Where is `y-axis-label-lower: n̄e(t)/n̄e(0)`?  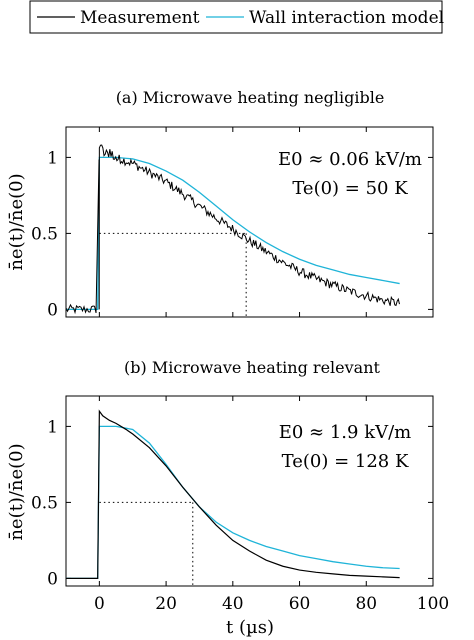 y-axis-label-lower: n̄e(t)/n̄e(0) is located at coordinates (16, 491).